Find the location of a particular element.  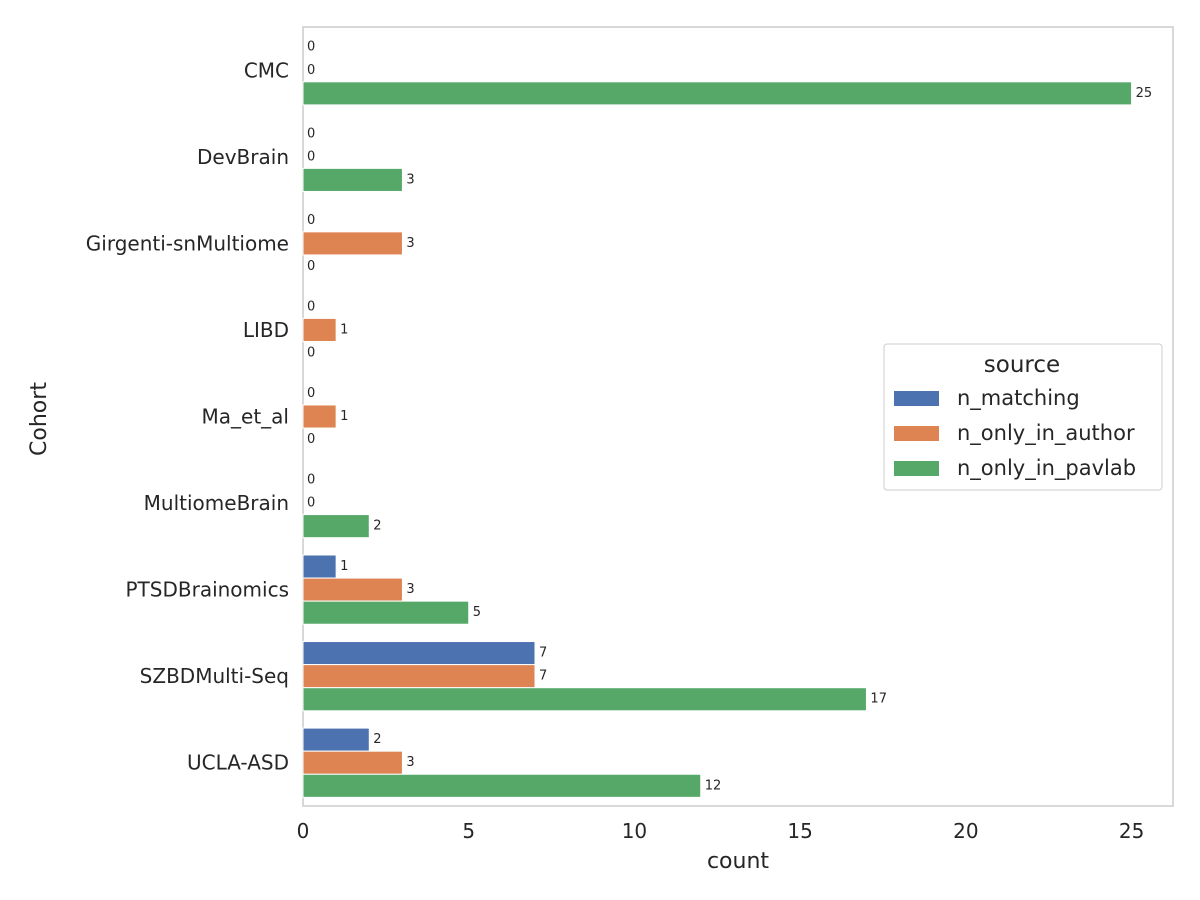

y-tick-label-devbrain: DevBrain is located at coordinates (243, 157).